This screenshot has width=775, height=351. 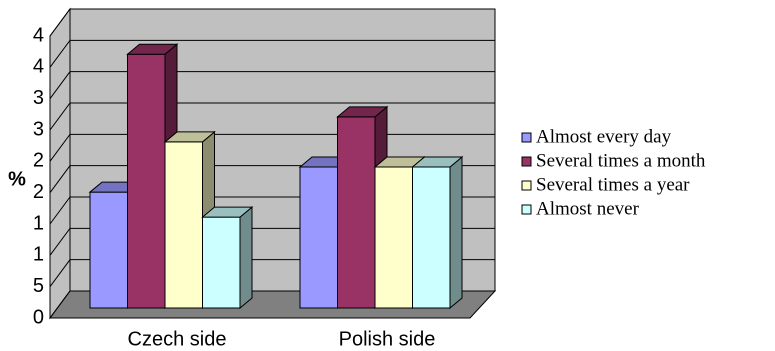 What do you see at coordinates (613, 184) in the screenshot?
I see `legend-label: Several times a year` at bounding box center [613, 184].